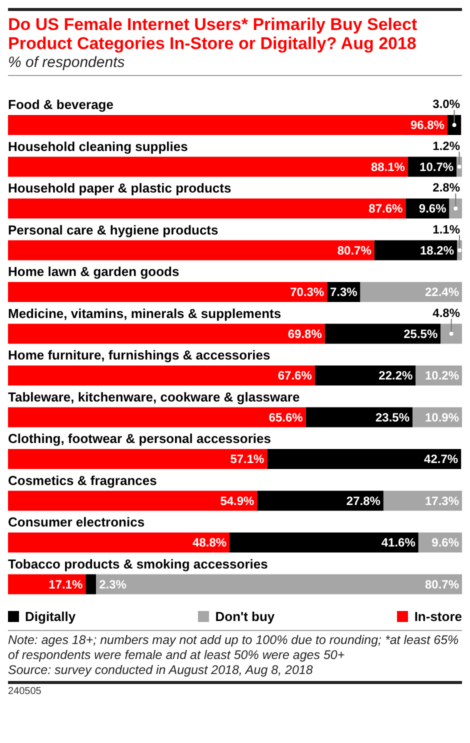  Describe the element at coordinates (442, 501) in the screenshot. I see `data-label: 17.3%` at that location.